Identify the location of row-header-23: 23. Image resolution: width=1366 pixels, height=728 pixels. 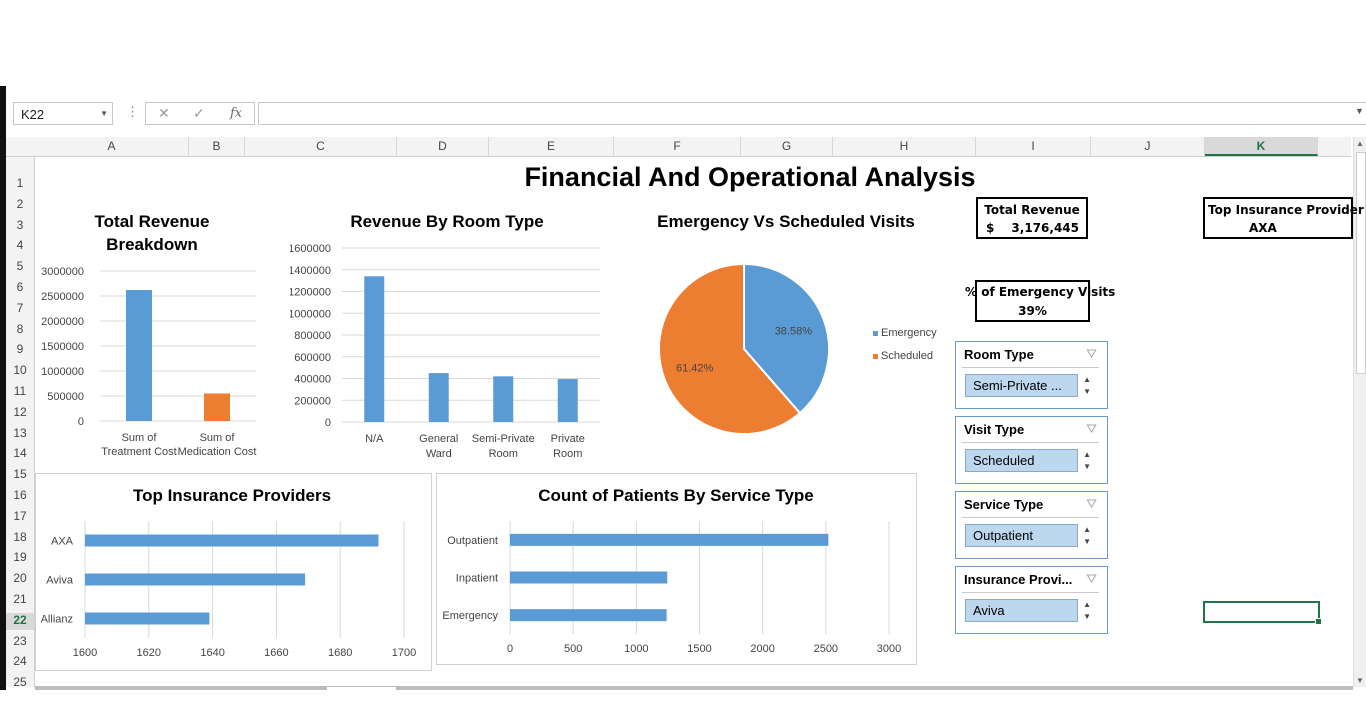
(20, 640).